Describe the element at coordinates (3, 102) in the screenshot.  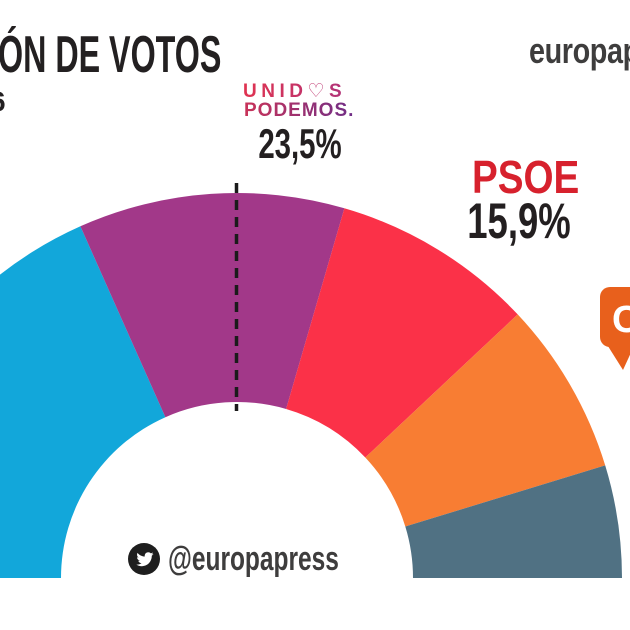
I see `subtitle-fragment: 6` at that location.